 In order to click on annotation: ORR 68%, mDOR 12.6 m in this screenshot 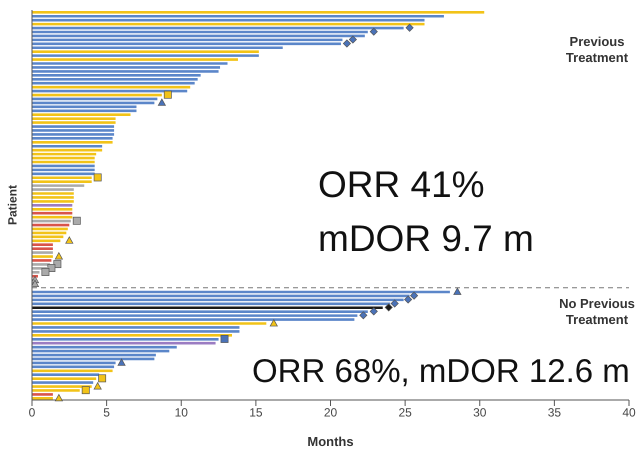, I will do `click(441, 371)`.